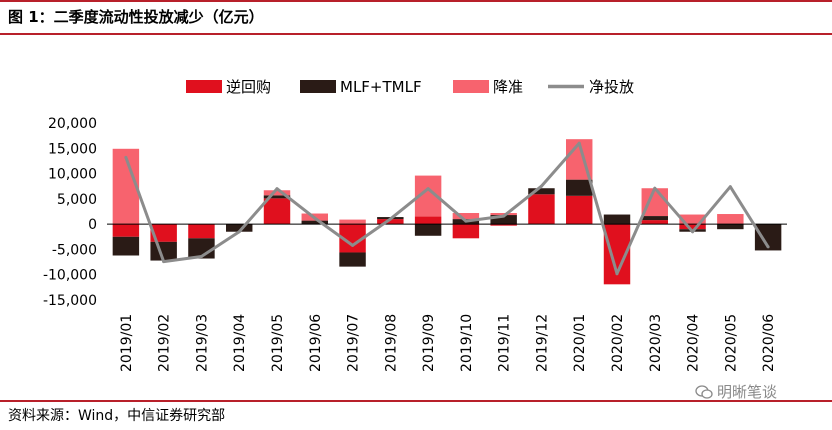  Describe the element at coordinates (77, 200) in the screenshot. I see `y-tick-label: 5,000` at that location.